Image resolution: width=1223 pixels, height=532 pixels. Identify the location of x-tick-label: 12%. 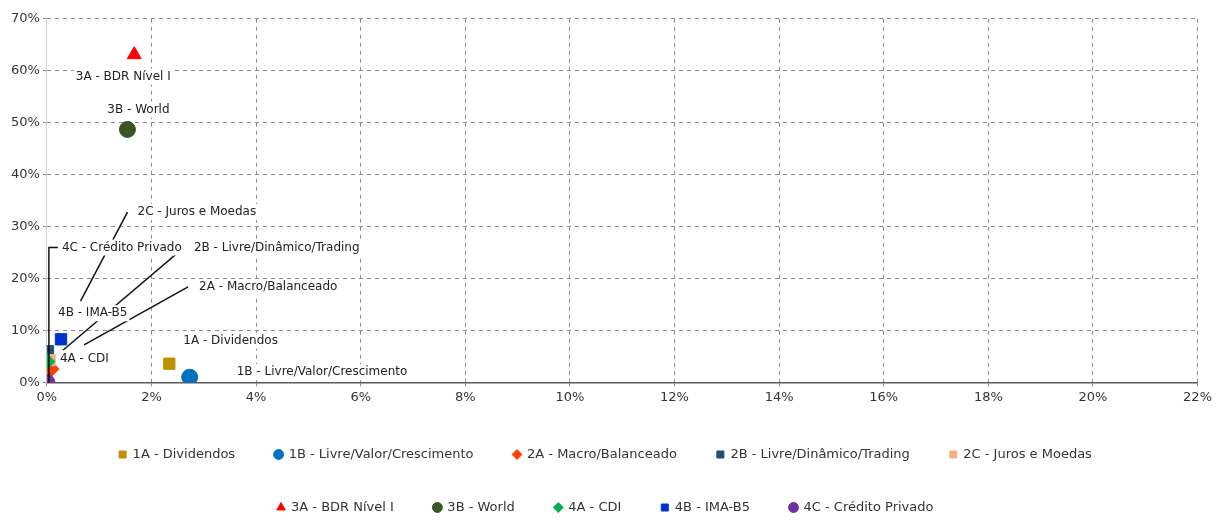
(674, 396).